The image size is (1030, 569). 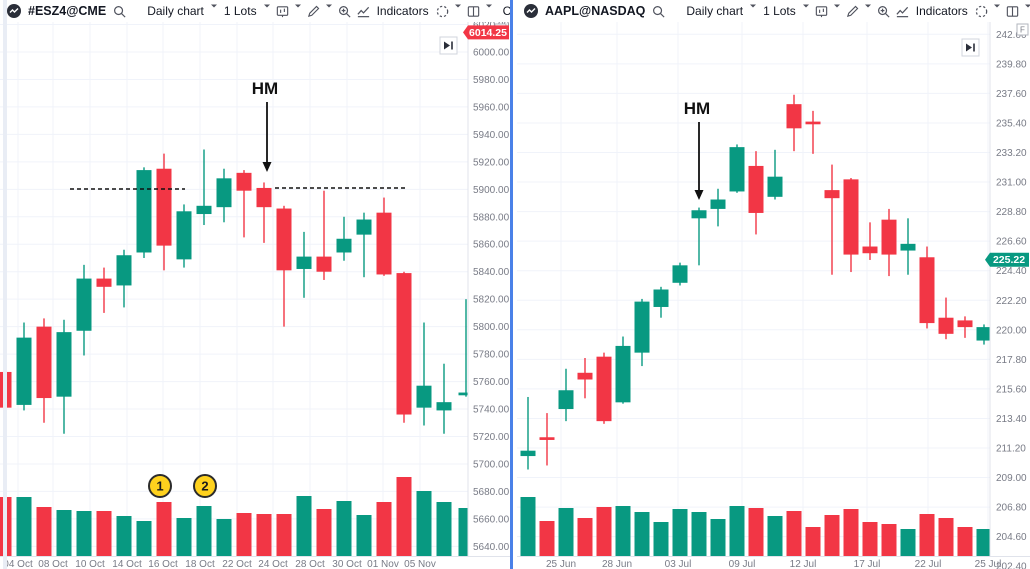 What do you see at coordinates (1011, 123) in the screenshot?
I see `price-scale-label: 235.40` at bounding box center [1011, 123].